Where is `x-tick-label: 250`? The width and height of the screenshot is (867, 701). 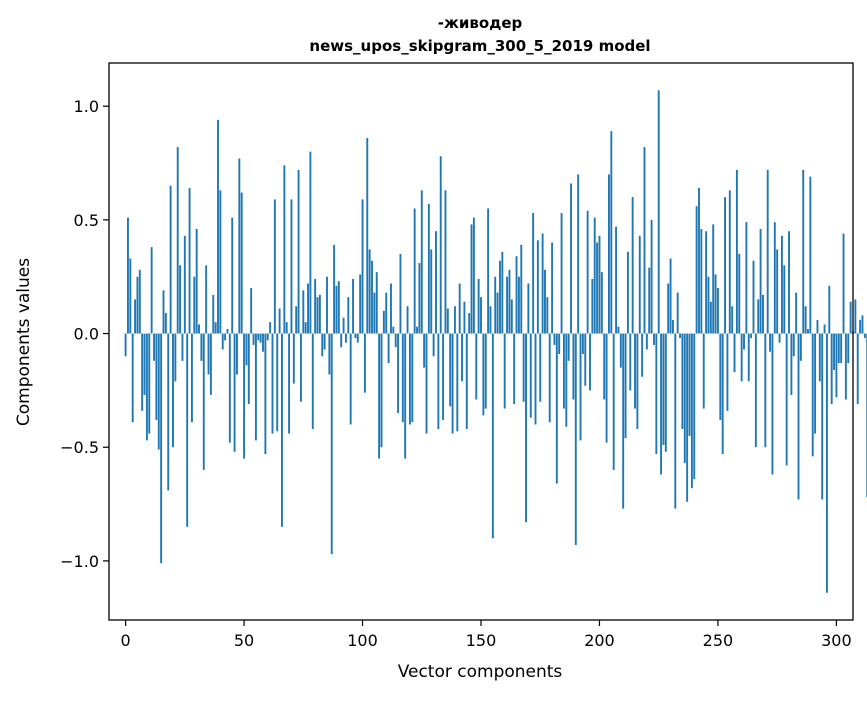
x-tick-label: 250 is located at coordinates (718, 640).